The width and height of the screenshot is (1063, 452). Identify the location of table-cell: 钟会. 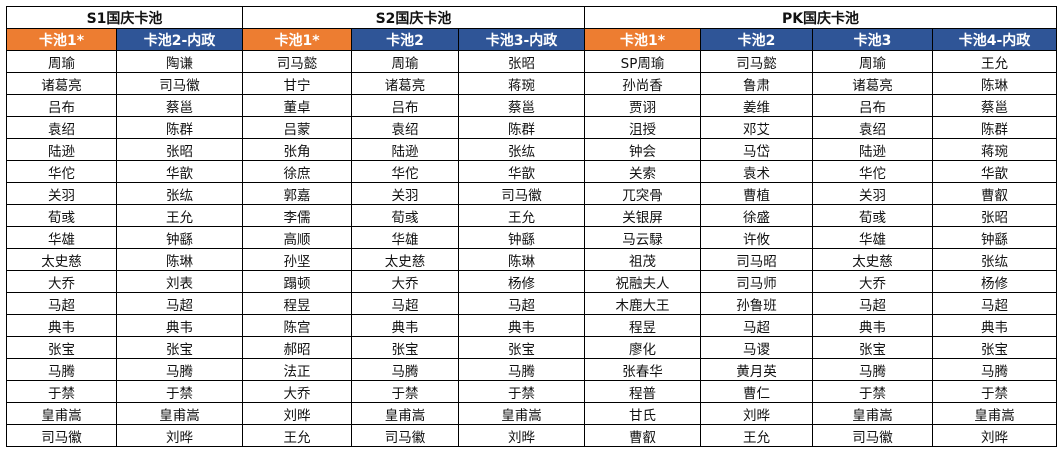
(642, 149).